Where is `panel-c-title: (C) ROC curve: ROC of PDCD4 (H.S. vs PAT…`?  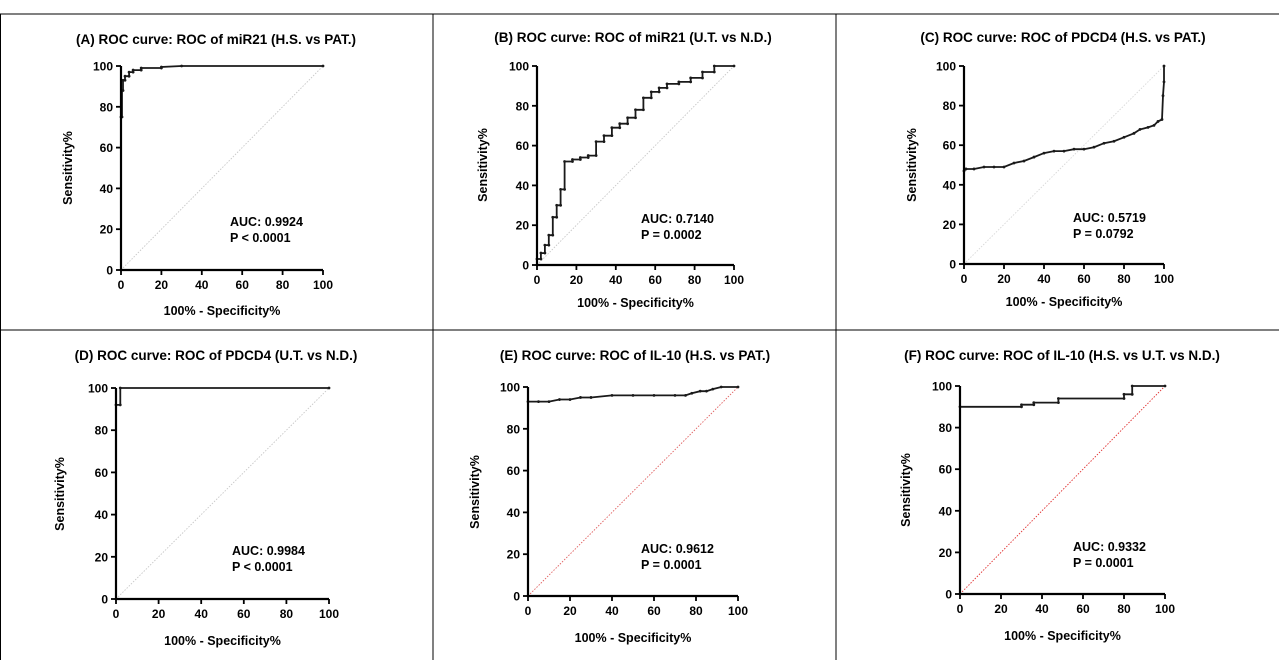 panel-c-title: (C) ROC curve: ROC of PDCD4 (H.S. vs PAT… is located at coordinates (1062, 37).